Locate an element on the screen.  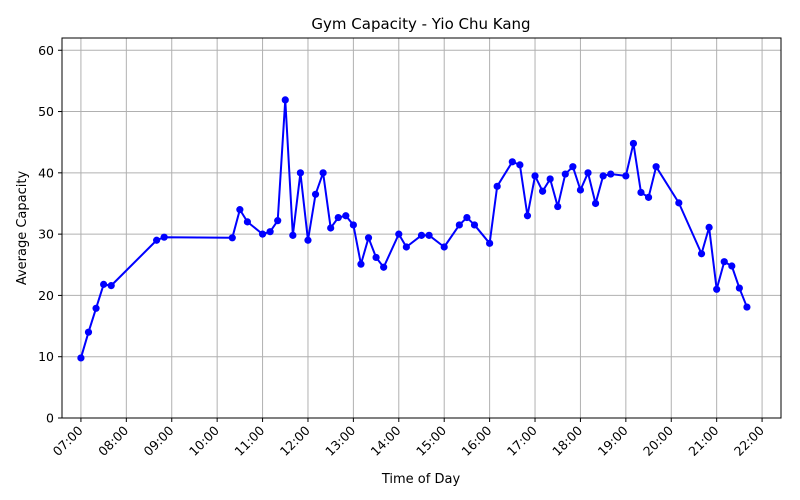
y-tick-label: 30 is located at coordinates (46, 234).